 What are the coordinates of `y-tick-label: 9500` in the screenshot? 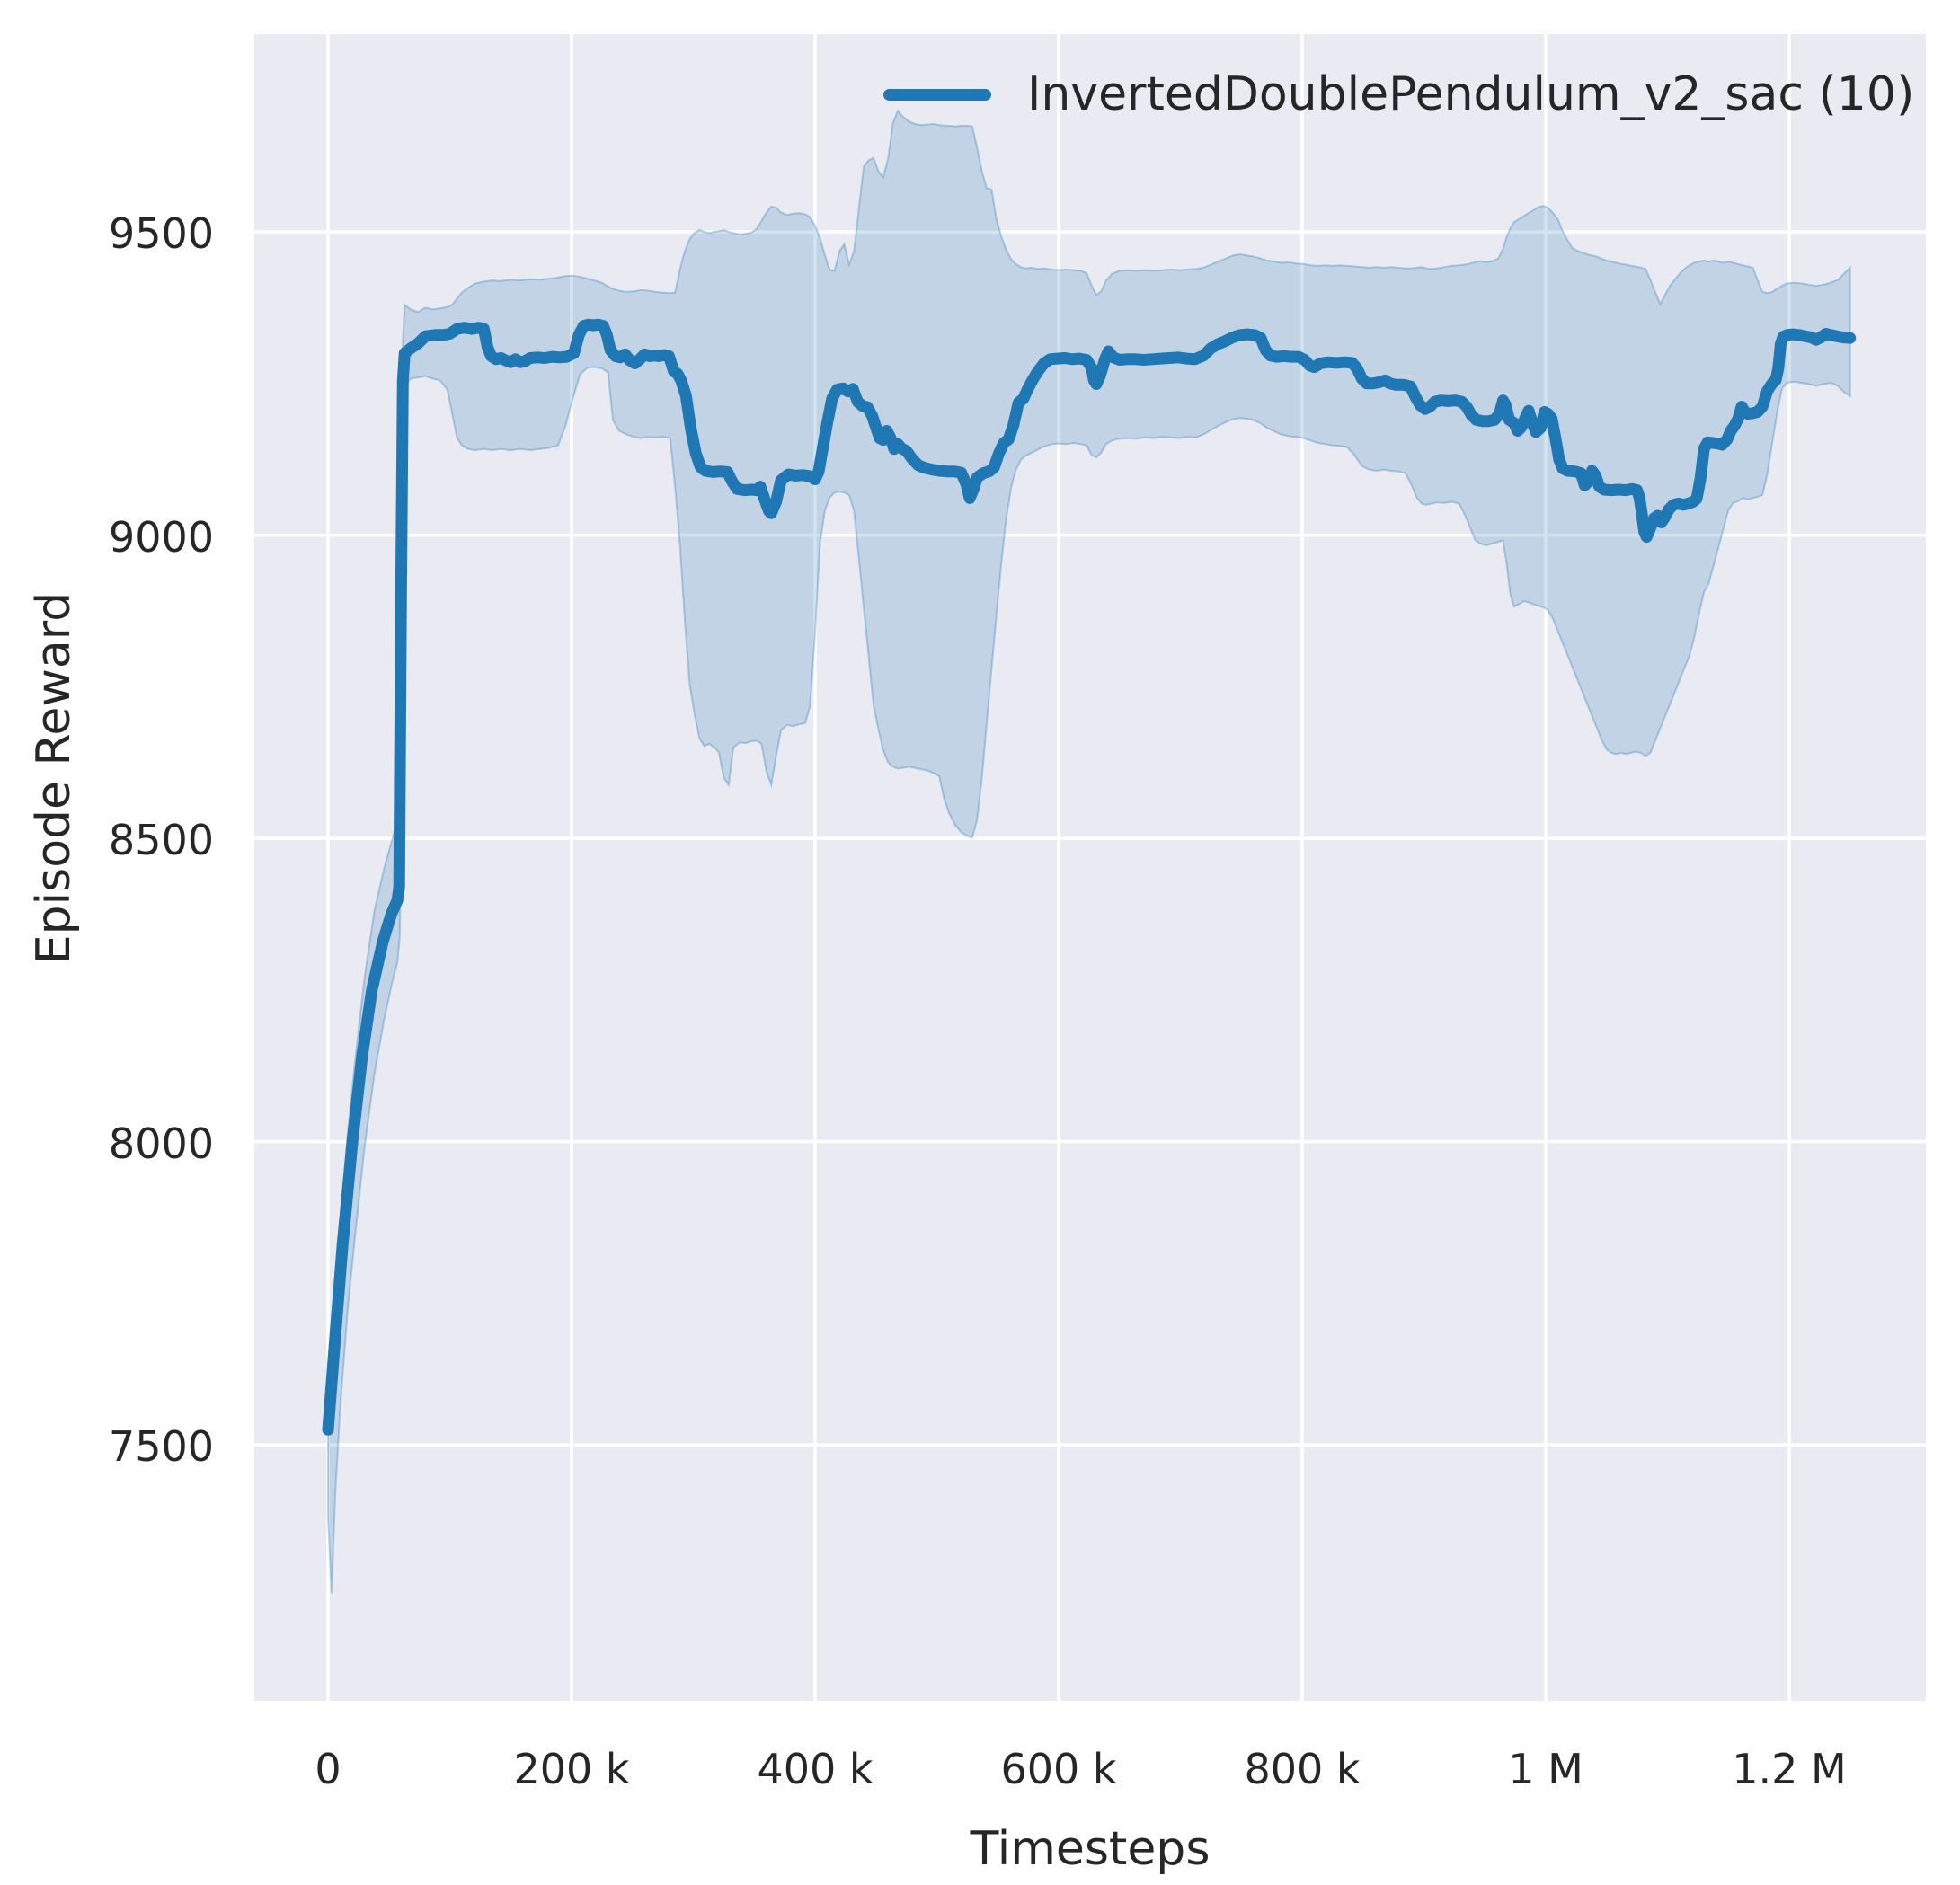 It's located at (161, 233).